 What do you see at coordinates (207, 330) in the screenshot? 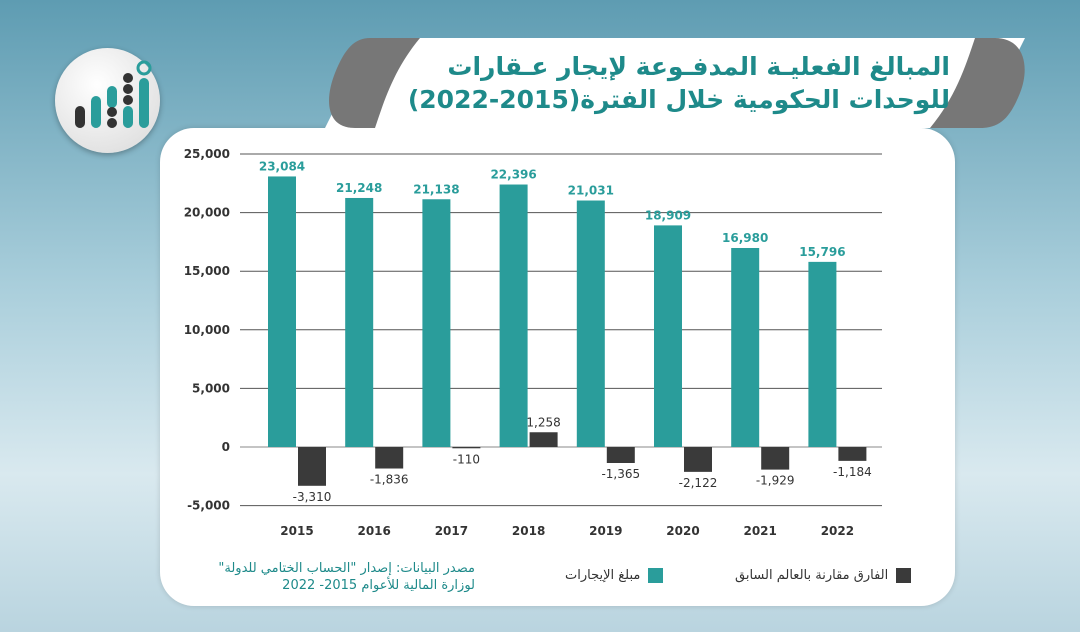
I see `y-tick-label: 10,000` at bounding box center [207, 330].